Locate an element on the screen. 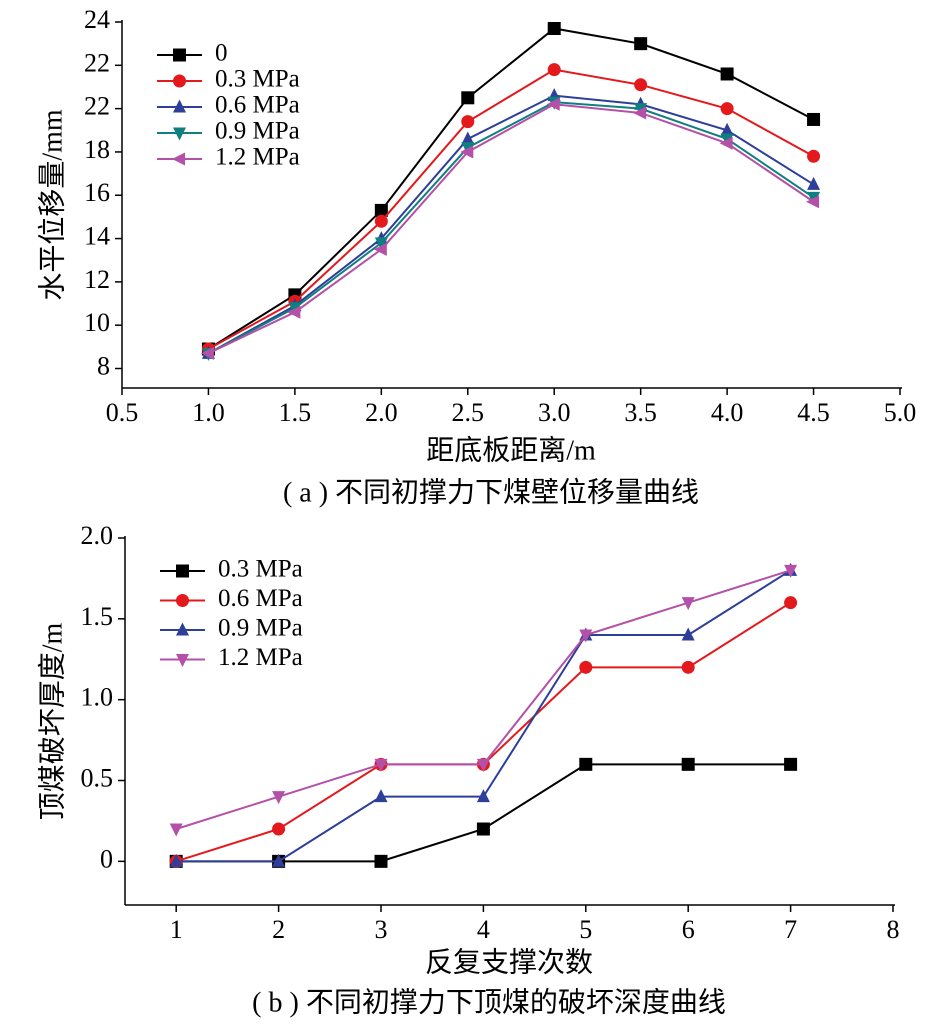 The width and height of the screenshot is (945, 1028). y-tick-label: 8 is located at coordinates (103, 365).